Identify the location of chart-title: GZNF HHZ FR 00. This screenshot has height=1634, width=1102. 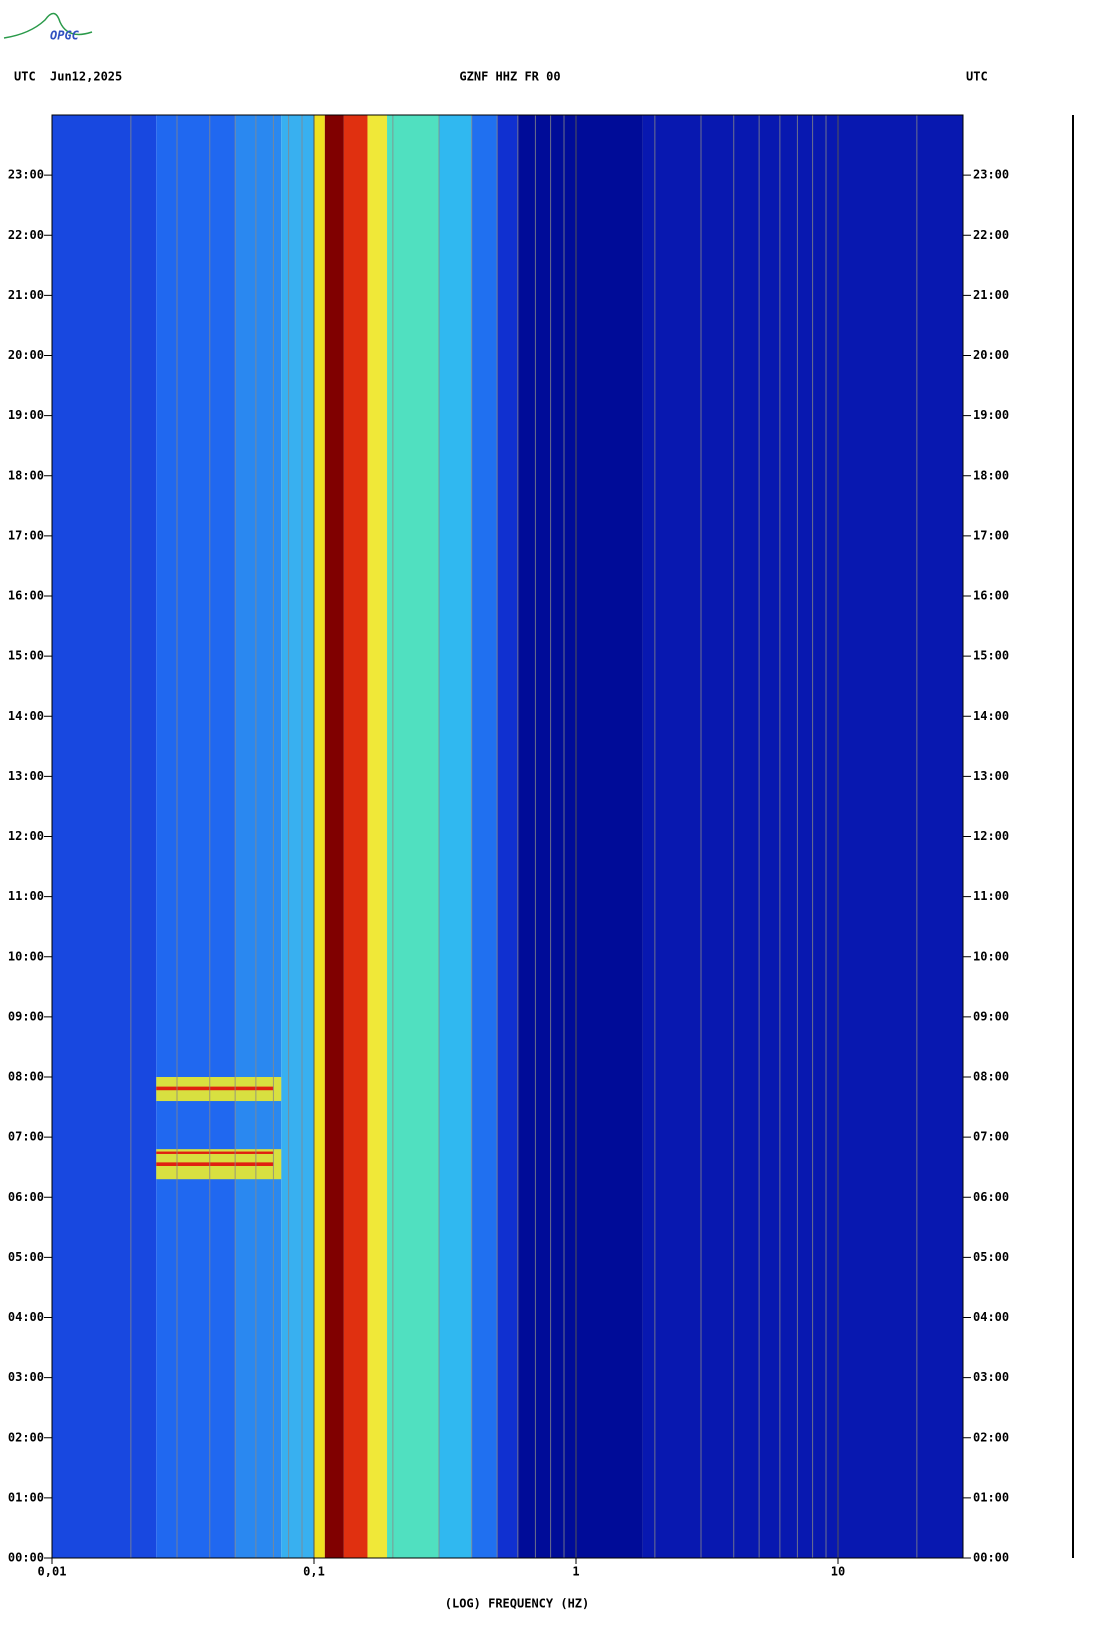
(509, 77).